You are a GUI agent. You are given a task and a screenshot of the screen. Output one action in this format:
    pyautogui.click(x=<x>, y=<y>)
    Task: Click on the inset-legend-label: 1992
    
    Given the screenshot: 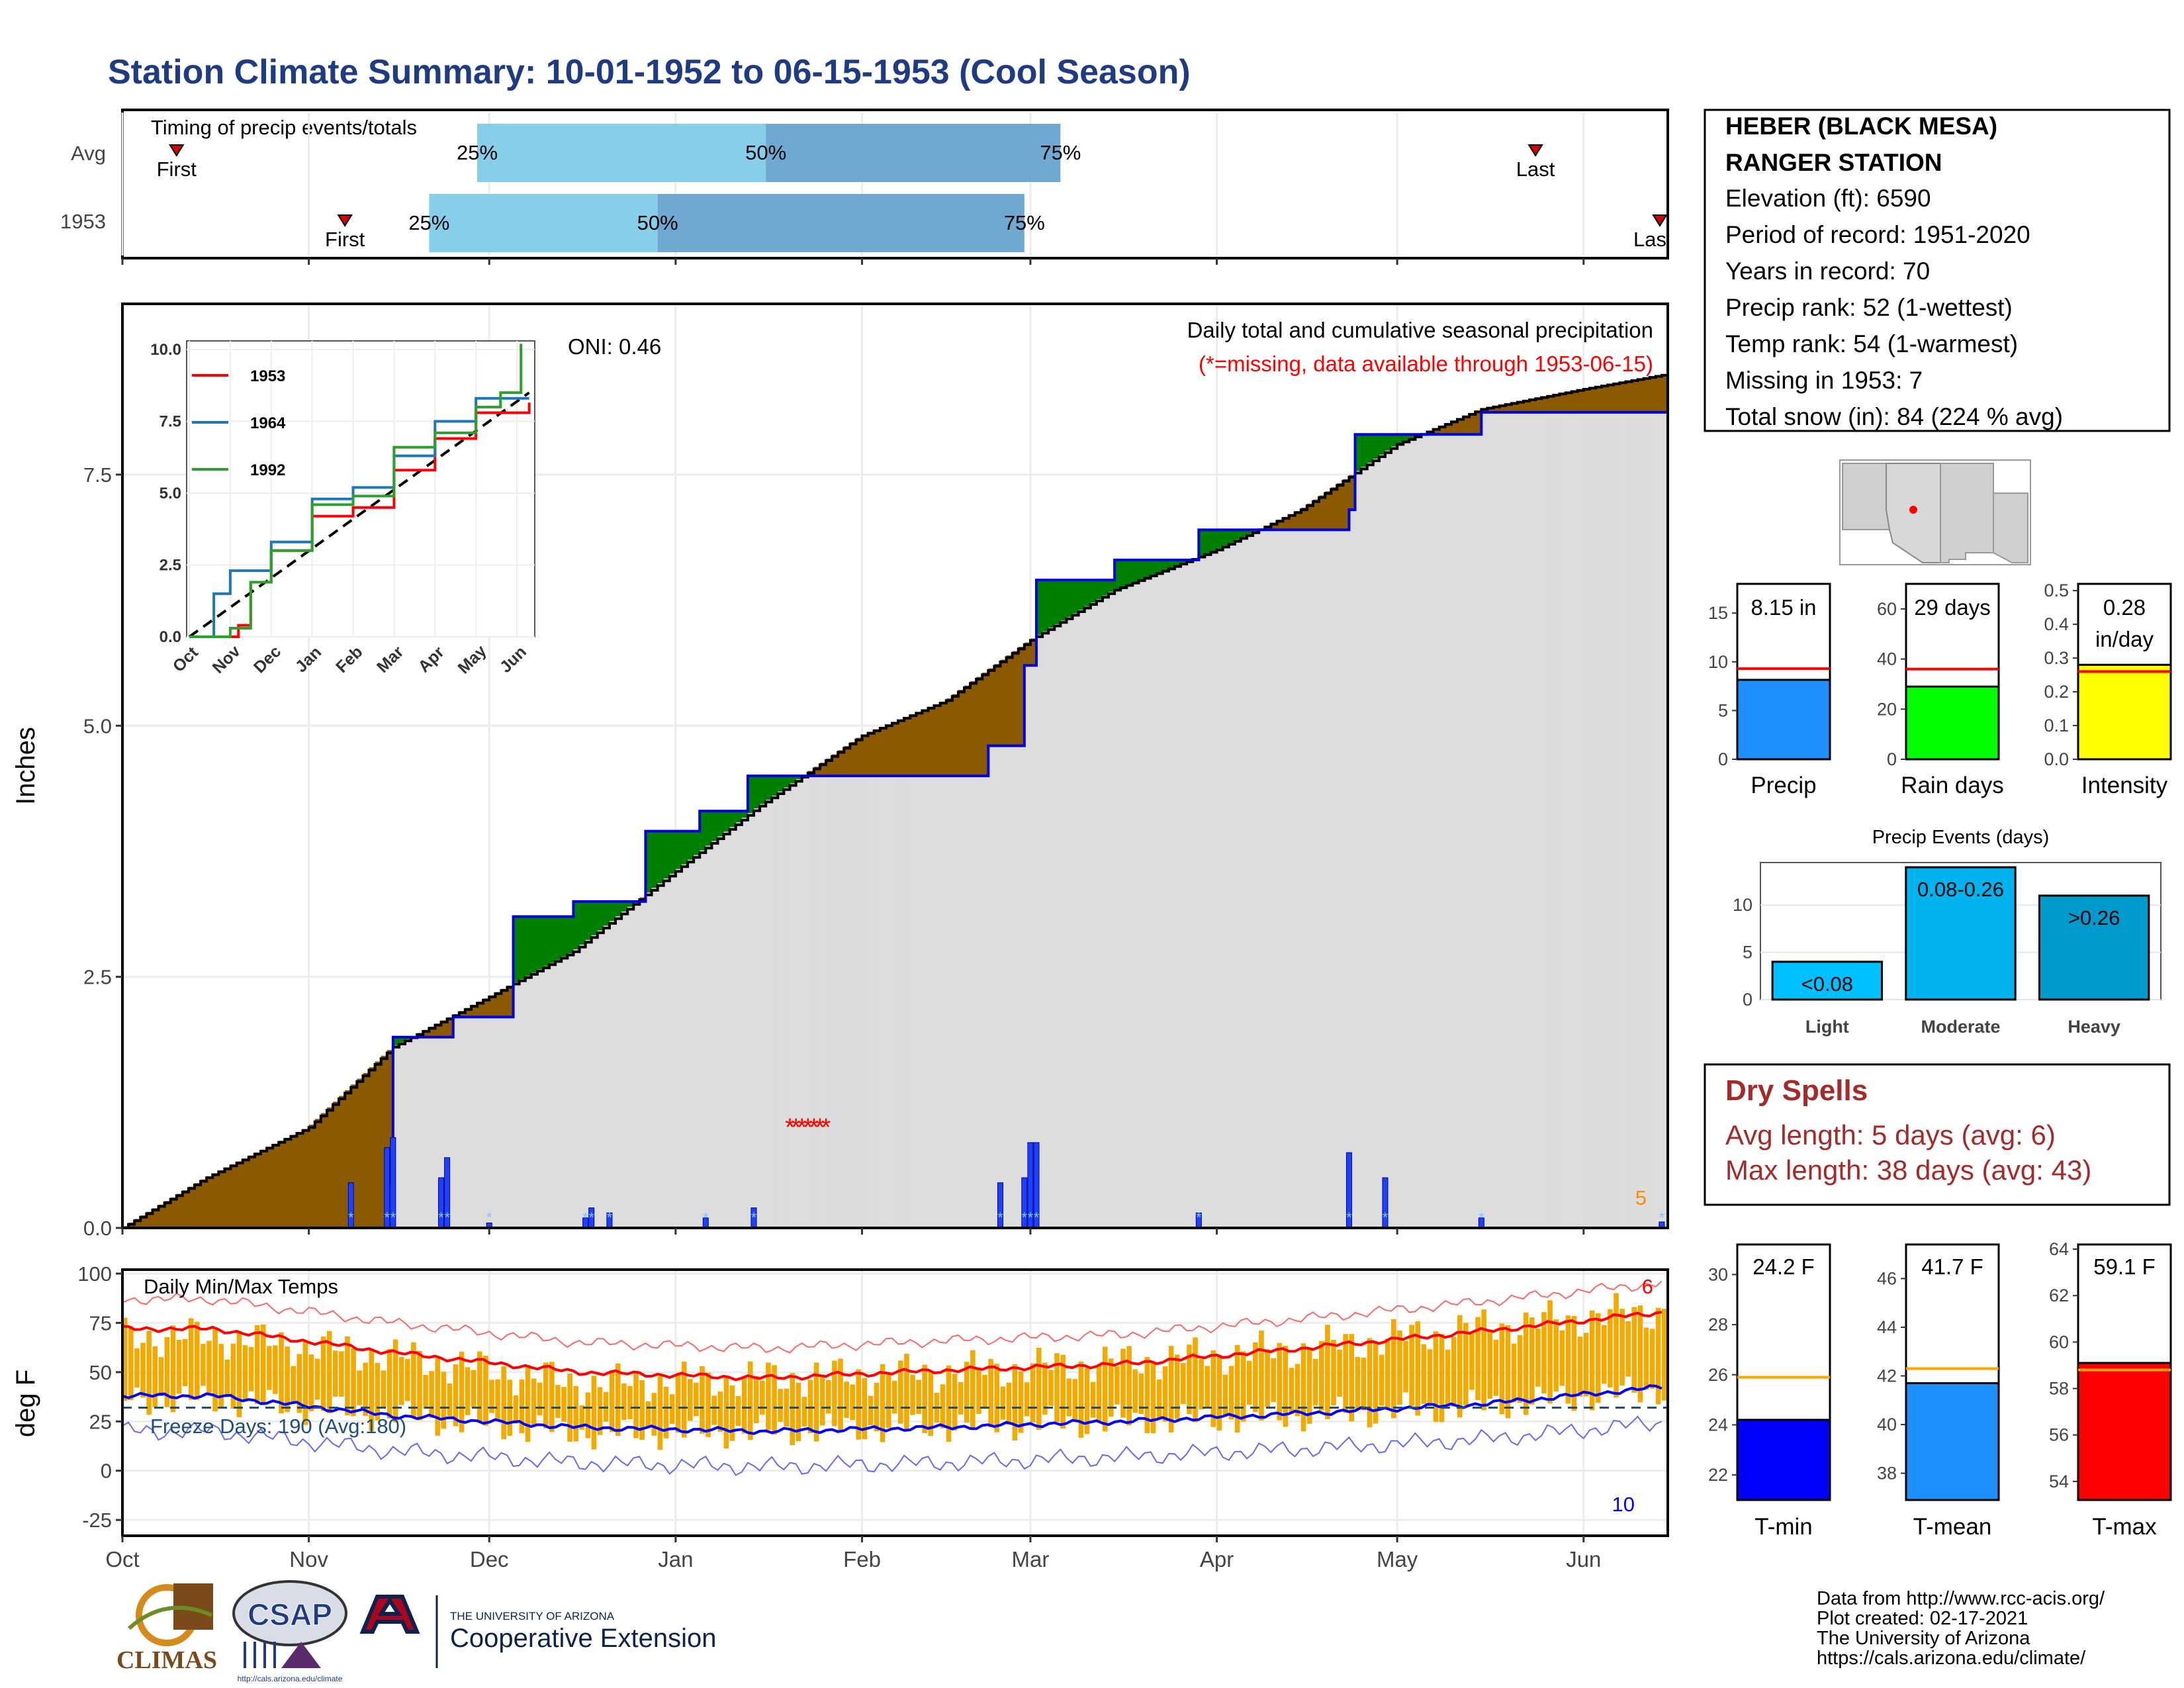 What is the action you would take?
    pyautogui.click(x=267, y=470)
    